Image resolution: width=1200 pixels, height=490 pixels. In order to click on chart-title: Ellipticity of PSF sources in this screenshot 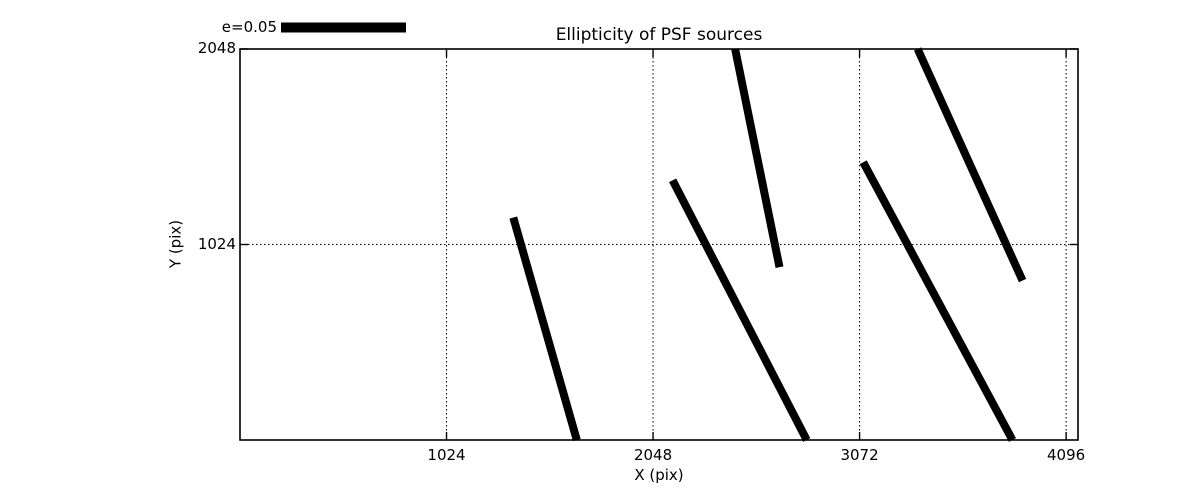, I will do `click(659, 35)`.